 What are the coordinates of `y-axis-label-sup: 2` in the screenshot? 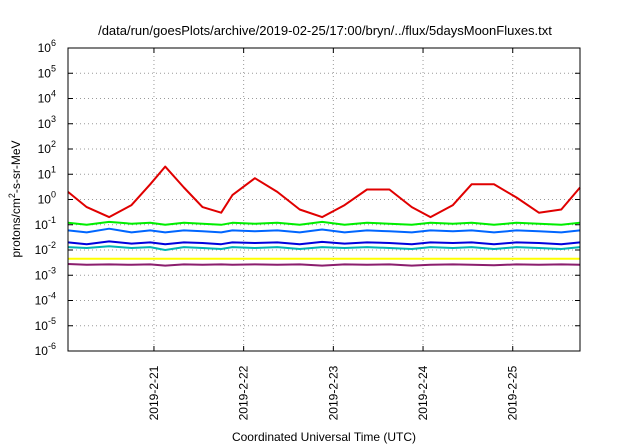 It's located at (12, 195).